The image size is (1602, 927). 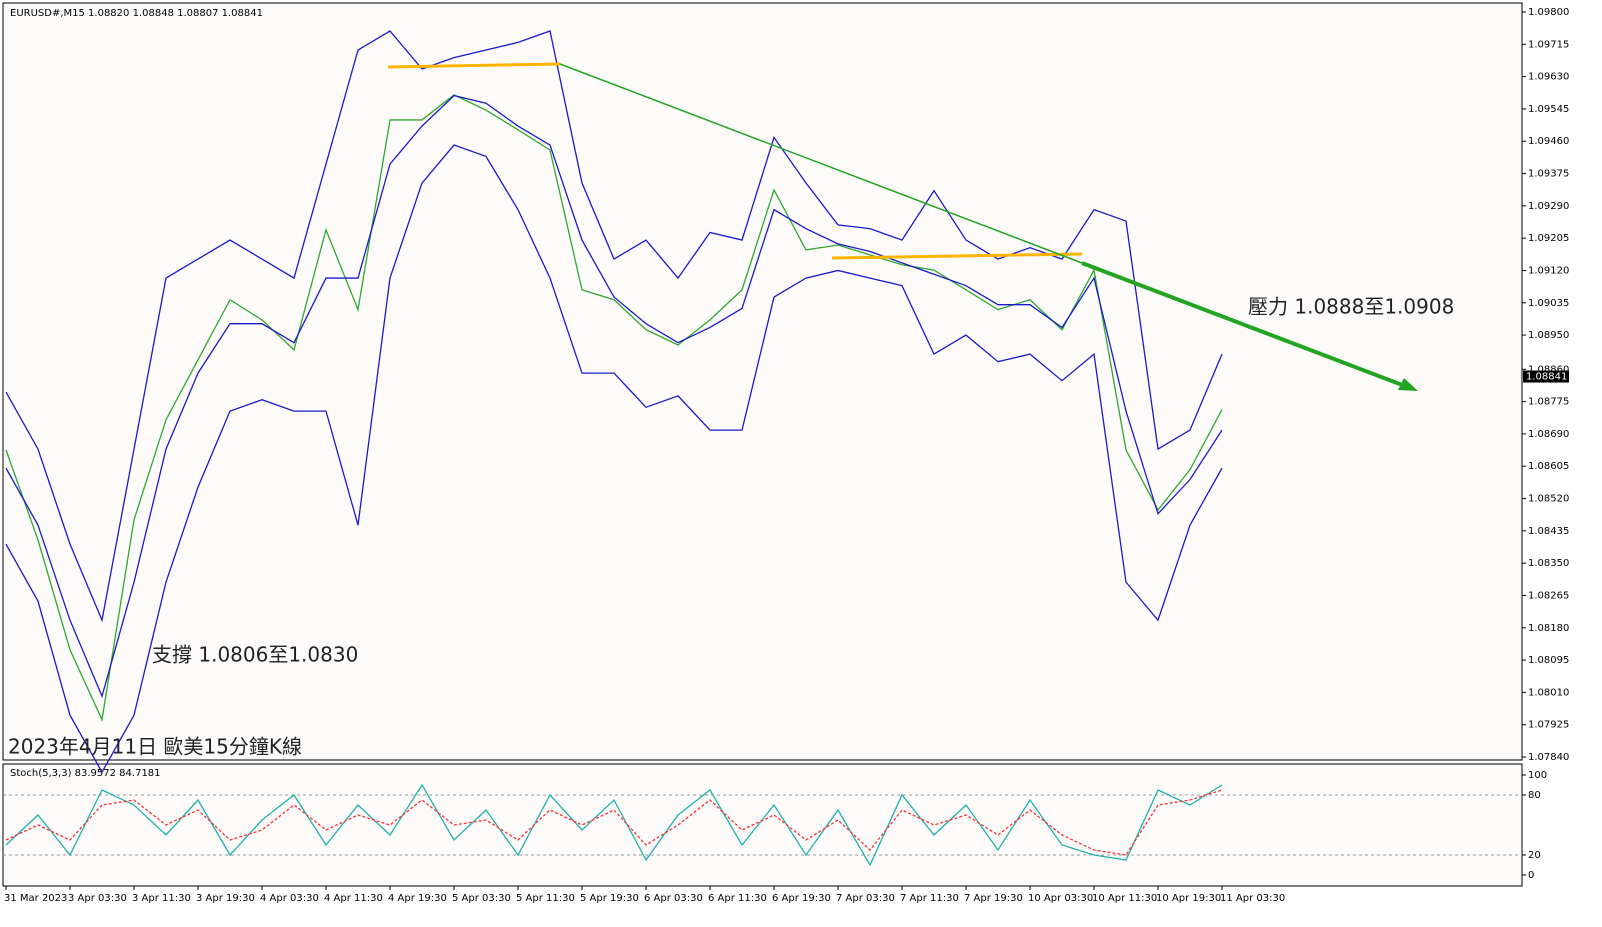 I want to click on y-tick-label: 1.09460, so click(x=1548, y=141).